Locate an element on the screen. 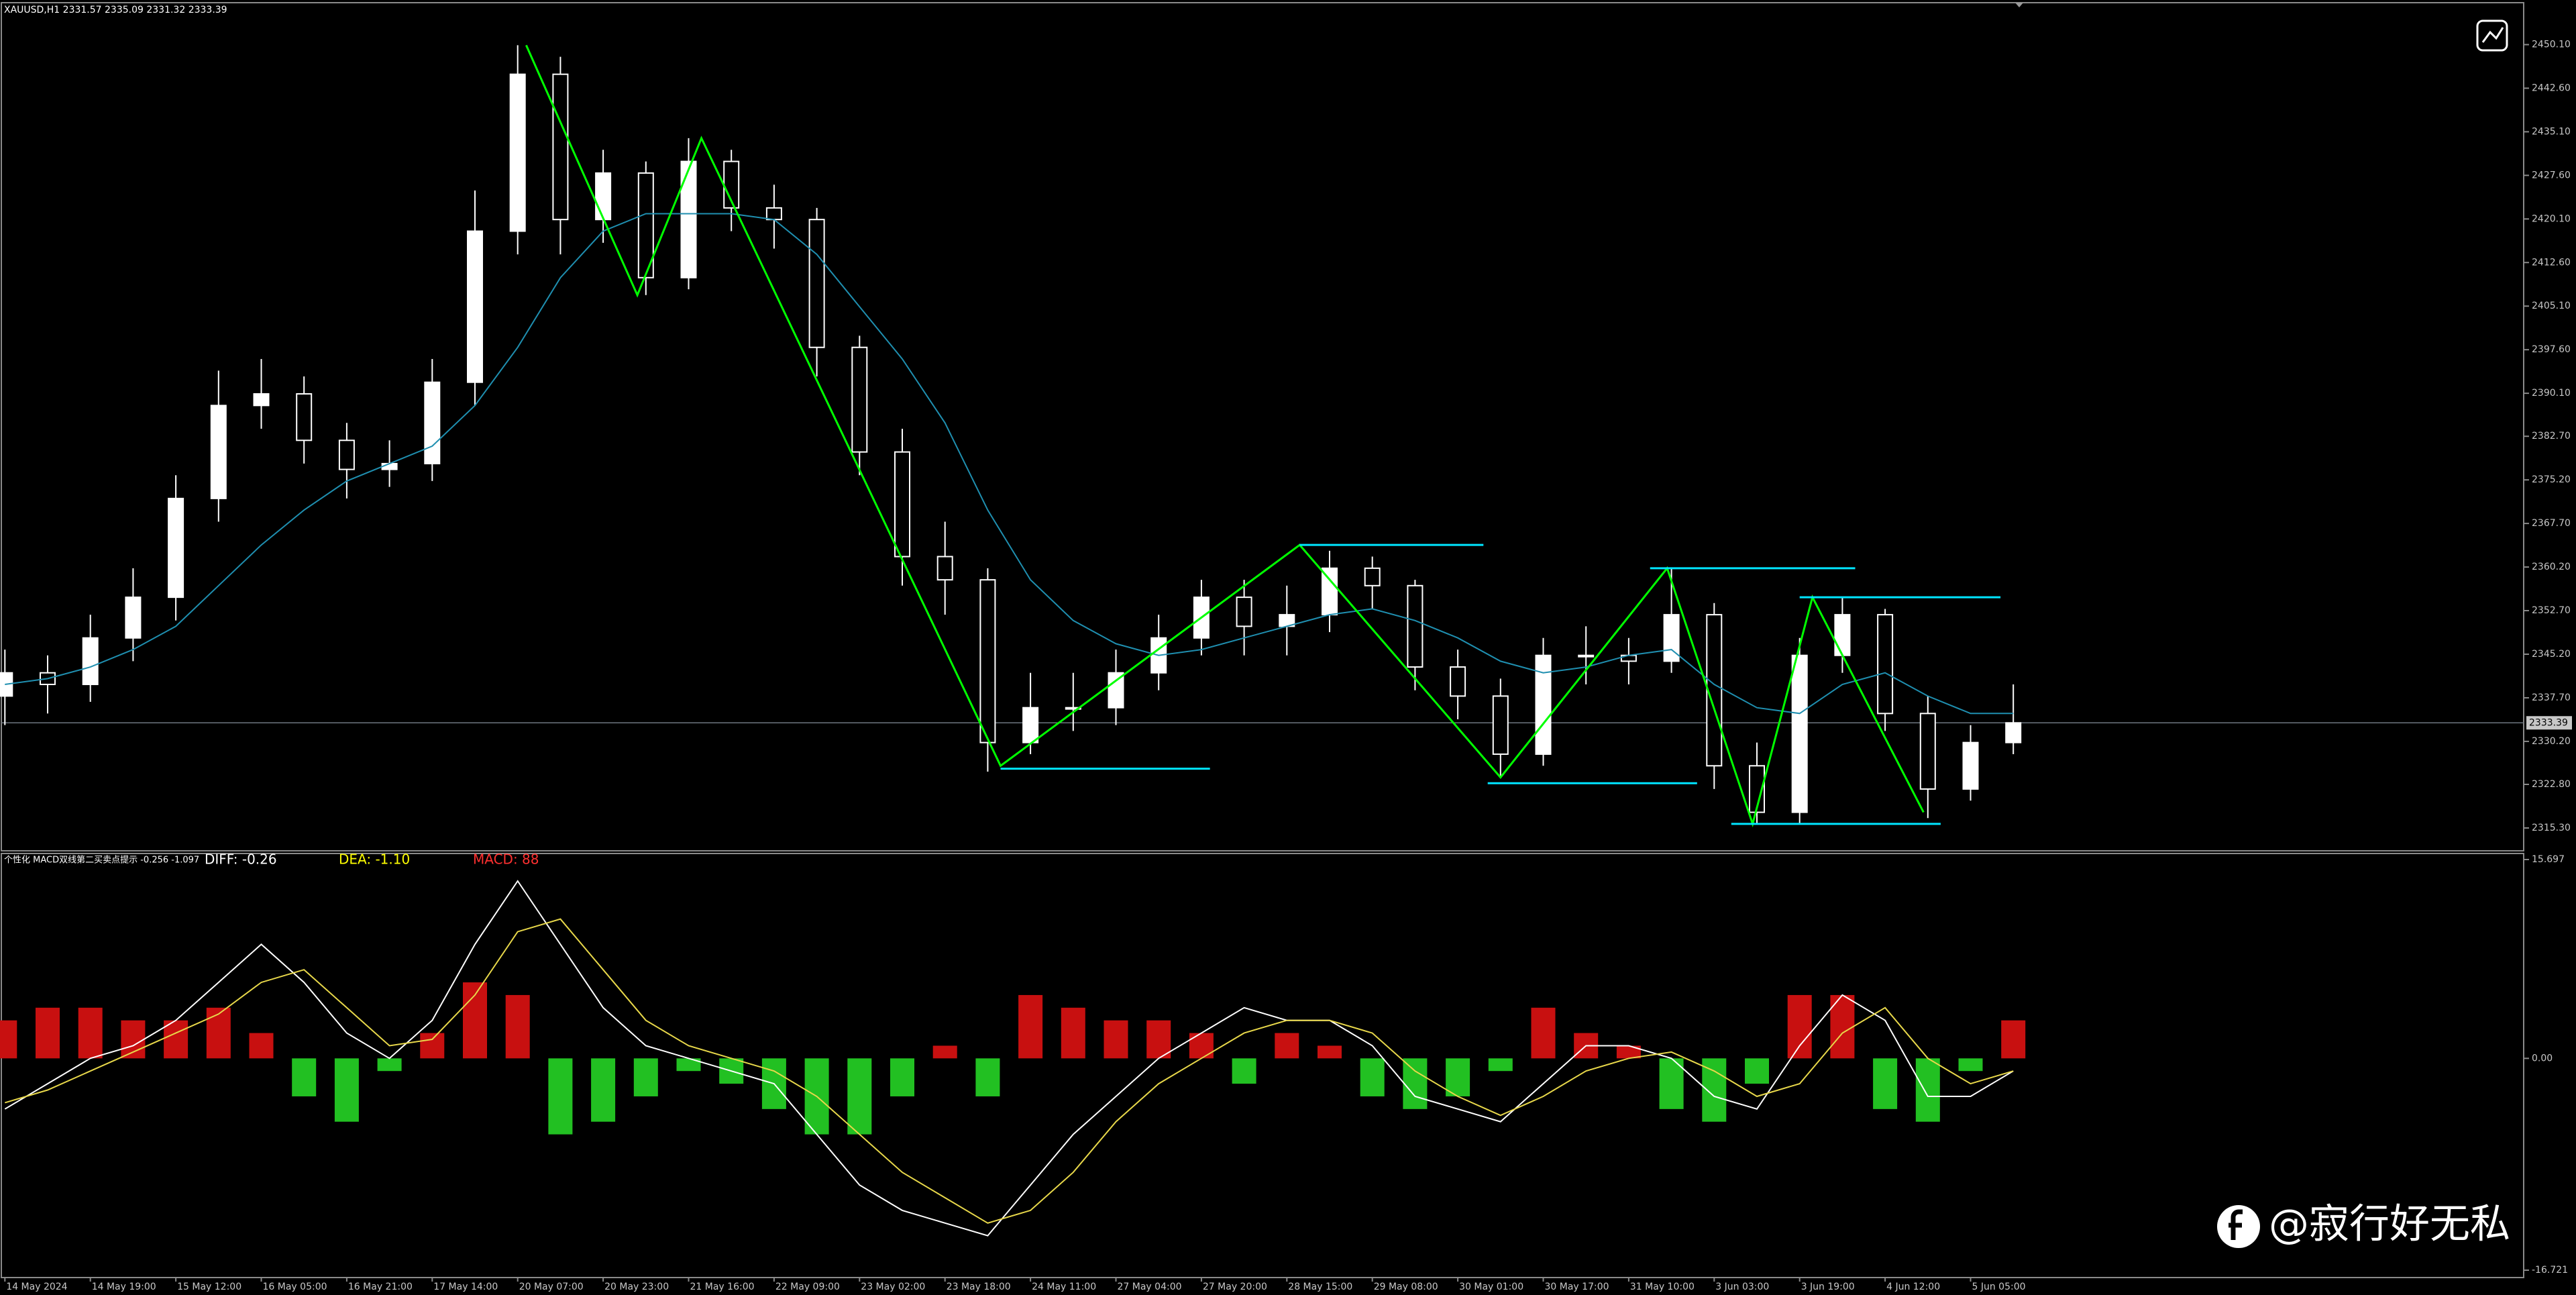  y-tick-label: 2330.20 is located at coordinates (2551, 742).